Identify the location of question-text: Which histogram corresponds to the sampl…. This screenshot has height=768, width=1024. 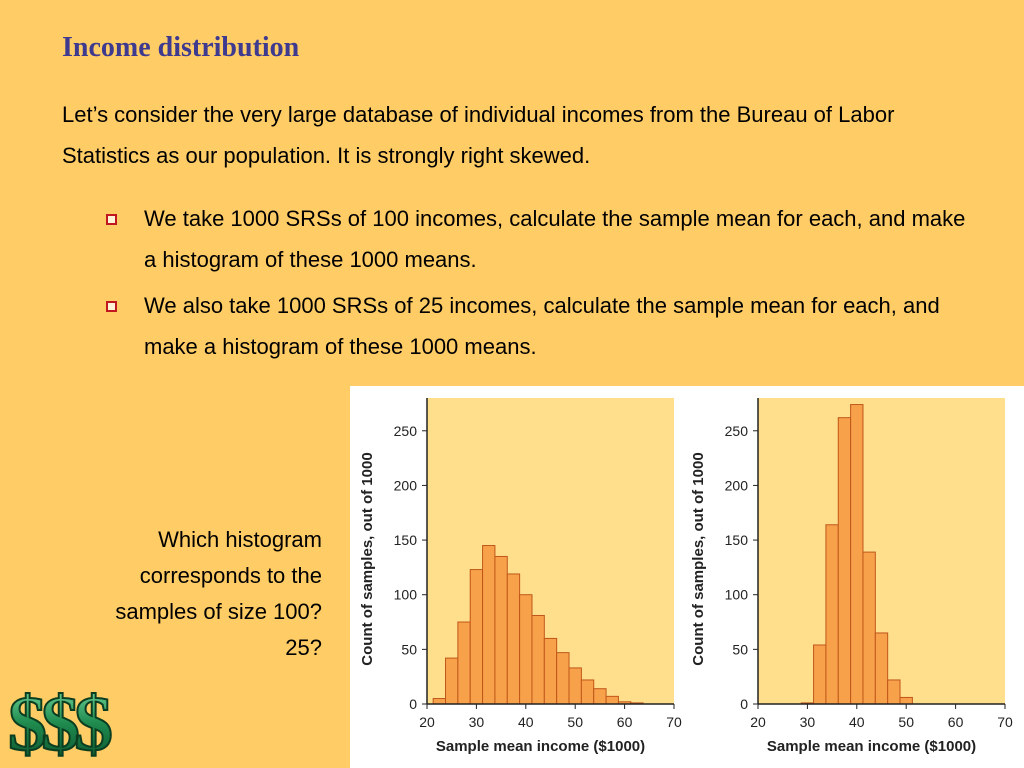
(218, 593).